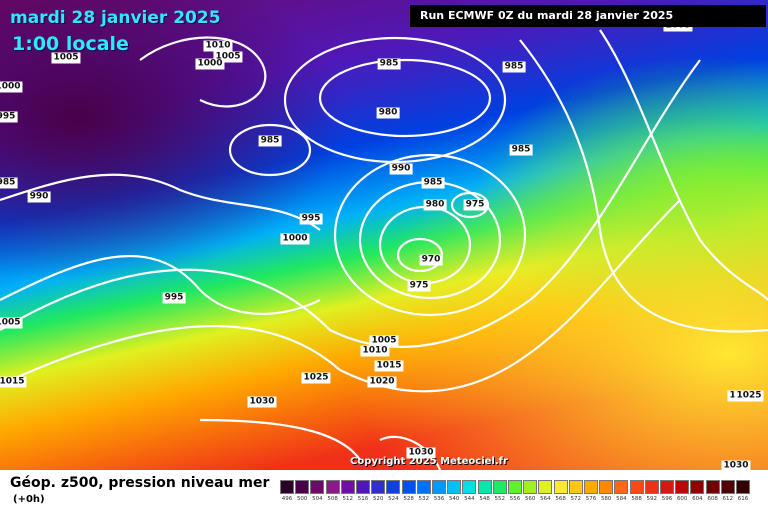 This screenshot has height=512, width=768. What do you see at coordinates (588, 16) in the screenshot?
I see `run-info: Run ECMWF 0Z du mardi 28 janvier 2025` at bounding box center [588, 16].